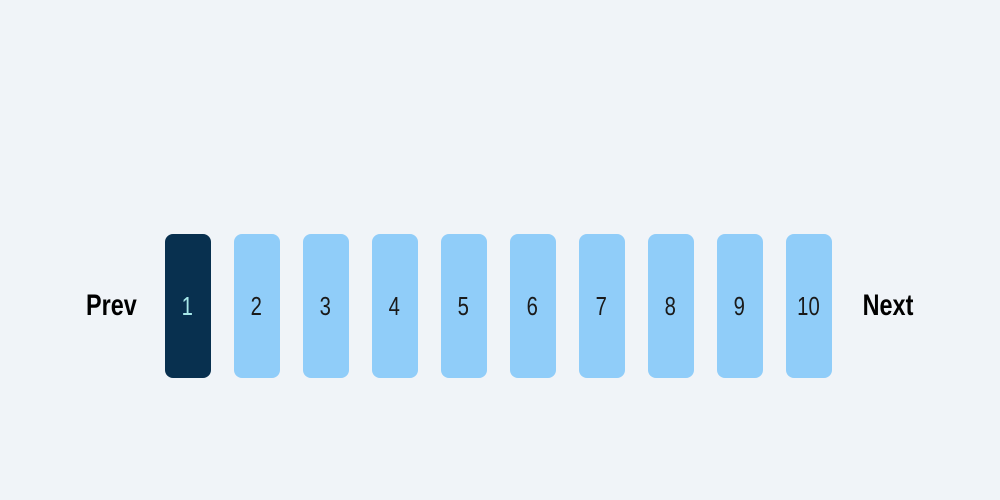 Image resolution: width=1000 pixels, height=500 pixels. I want to click on next-button: Next, so click(887, 305).